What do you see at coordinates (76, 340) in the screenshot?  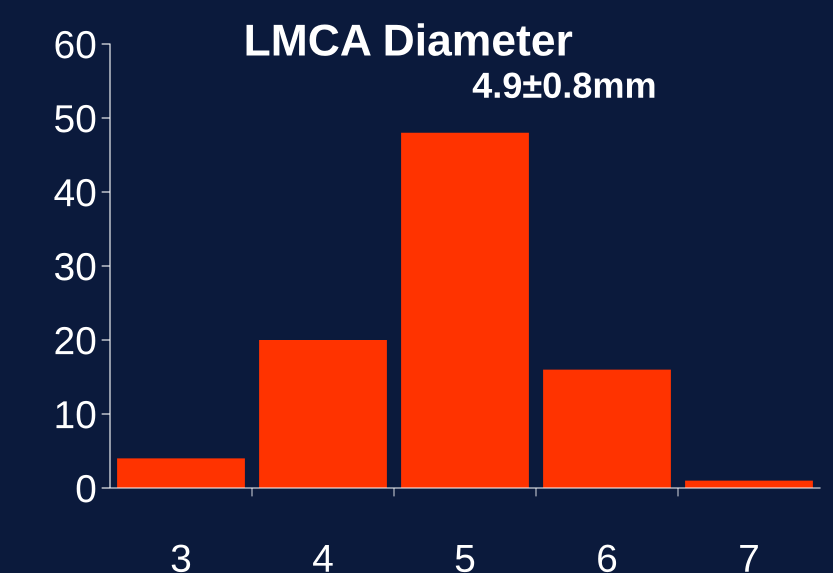 I see `y-tick-label: 20` at bounding box center [76, 340].